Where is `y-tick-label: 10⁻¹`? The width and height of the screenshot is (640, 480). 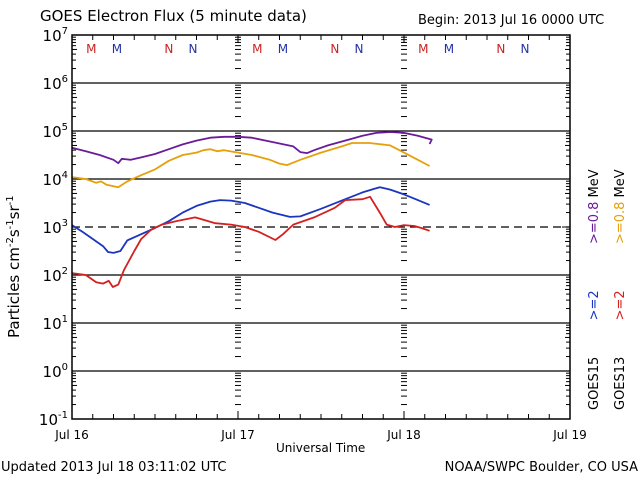
y-tick-label: 10⁻¹ is located at coordinates (53, 419).